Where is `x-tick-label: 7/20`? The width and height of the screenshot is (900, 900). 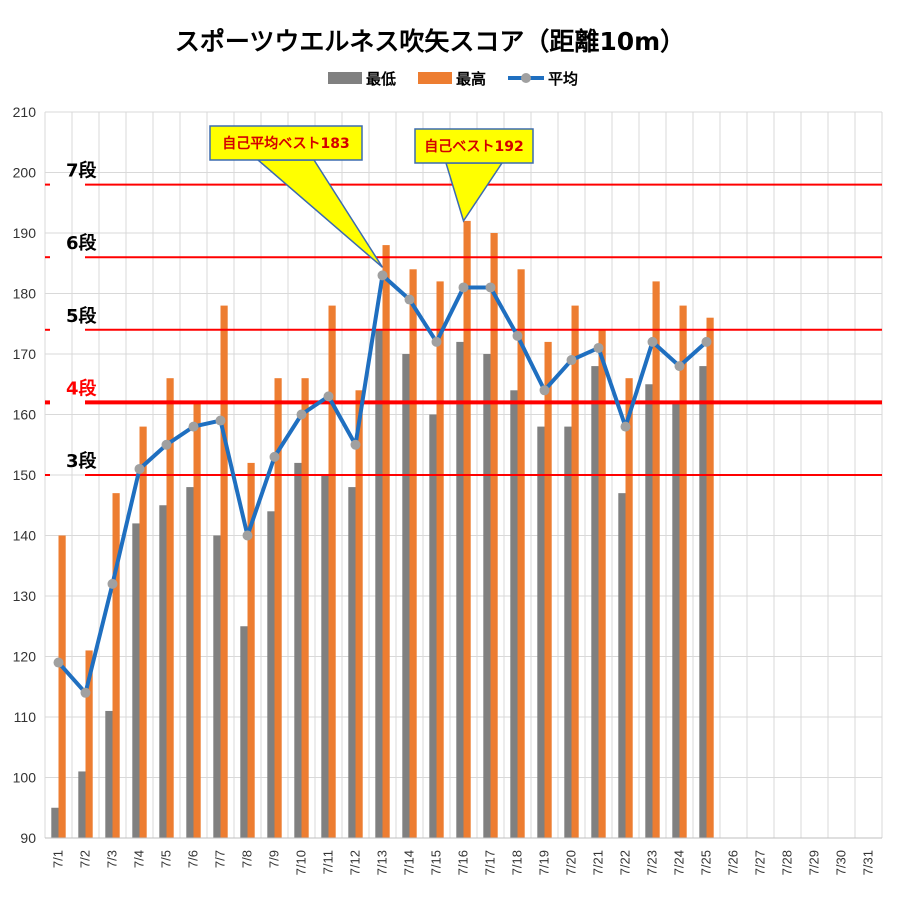
x-tick-label: 7/20 is located at coordinates (571, 862).